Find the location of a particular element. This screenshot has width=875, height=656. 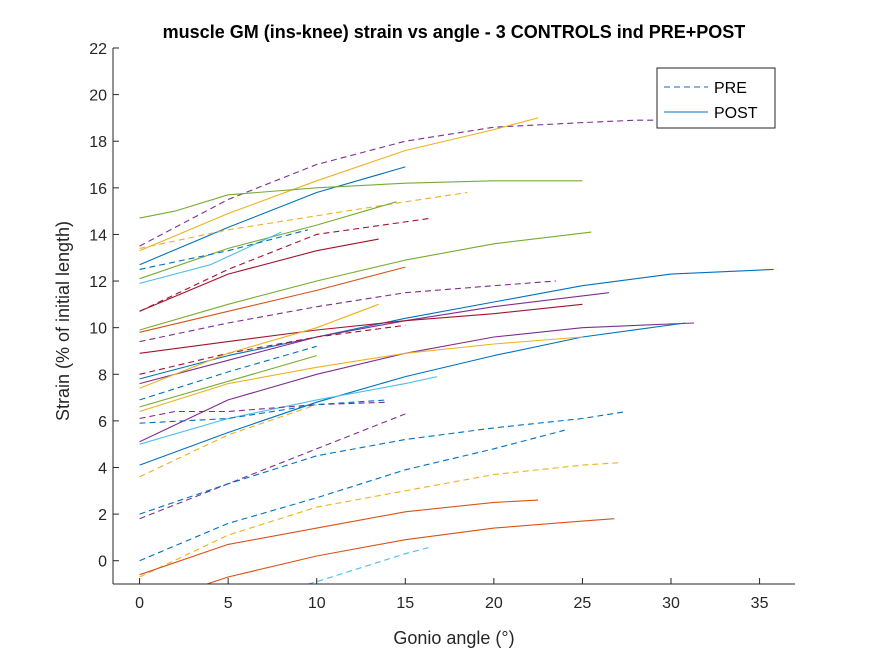

series-line-11-post is located at coordinates (365, 281).